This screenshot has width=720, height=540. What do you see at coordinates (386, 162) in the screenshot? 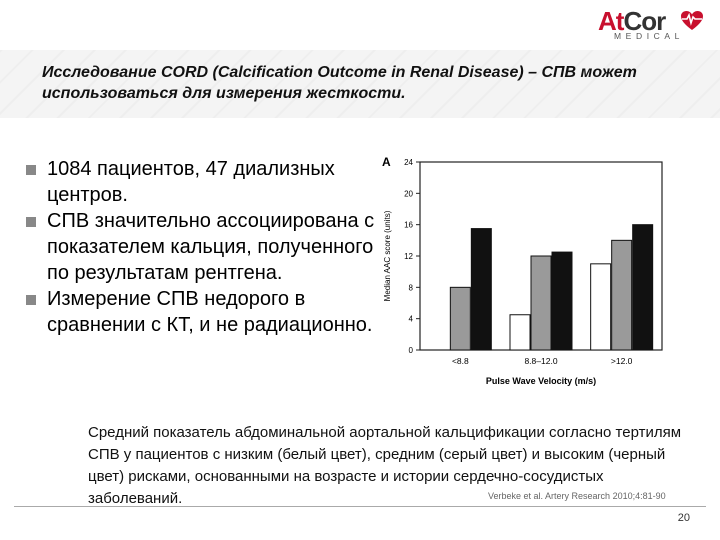
I see `panel-label: A` at bounding box center [386, 162].